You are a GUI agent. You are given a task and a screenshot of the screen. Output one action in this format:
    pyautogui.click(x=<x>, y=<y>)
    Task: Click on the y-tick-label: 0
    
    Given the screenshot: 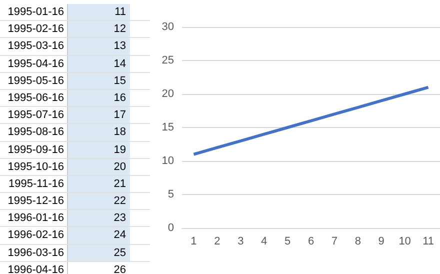 What is the action you would take?
    pyautogui.click(x=171, y=228)
    